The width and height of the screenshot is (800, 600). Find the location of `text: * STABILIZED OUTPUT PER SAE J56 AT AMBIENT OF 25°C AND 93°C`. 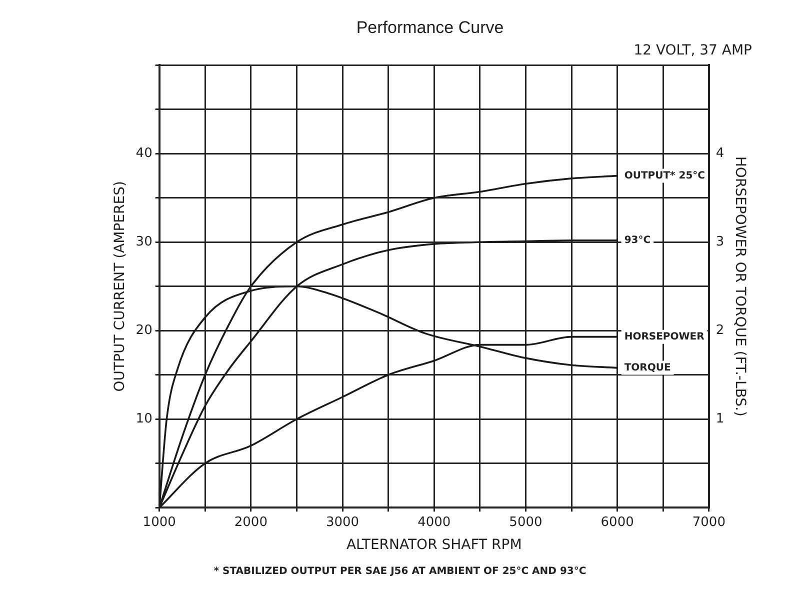

text: * STABILIZED OUTPUT PER SAE J56 AT AMBIENT OF 25°C AND 93°C is located at coordinates (400, 571).